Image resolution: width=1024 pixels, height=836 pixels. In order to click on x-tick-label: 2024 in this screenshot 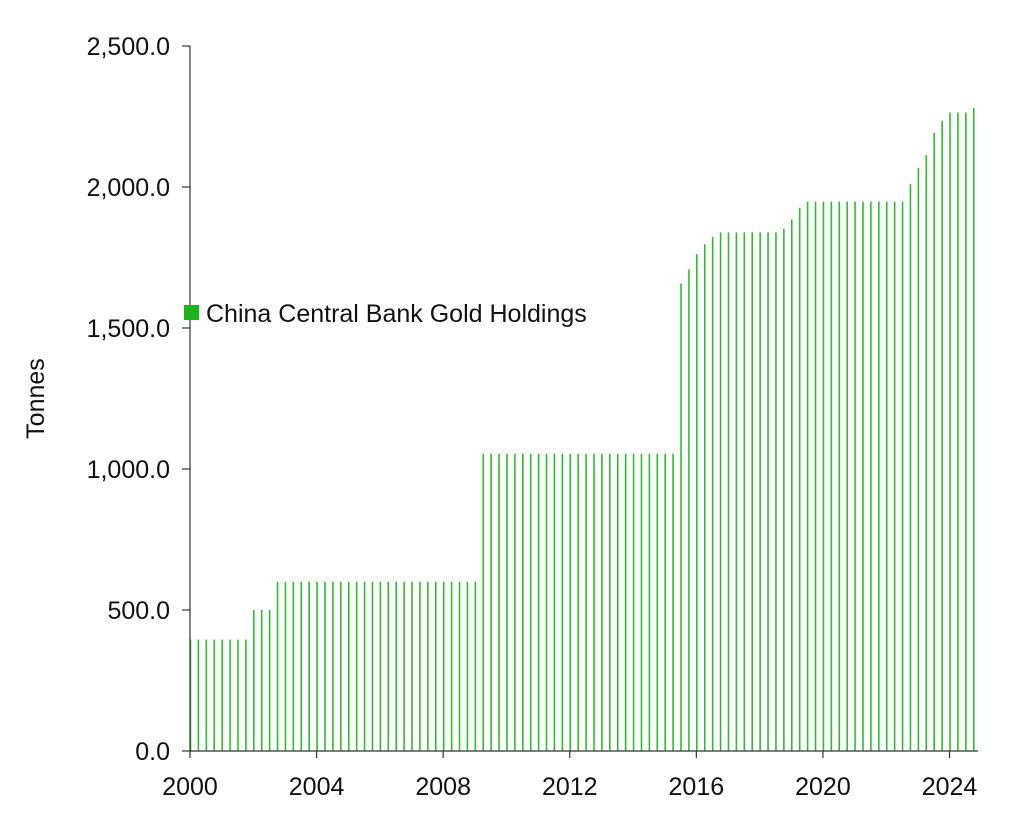, I will do `click(950, 787)`.